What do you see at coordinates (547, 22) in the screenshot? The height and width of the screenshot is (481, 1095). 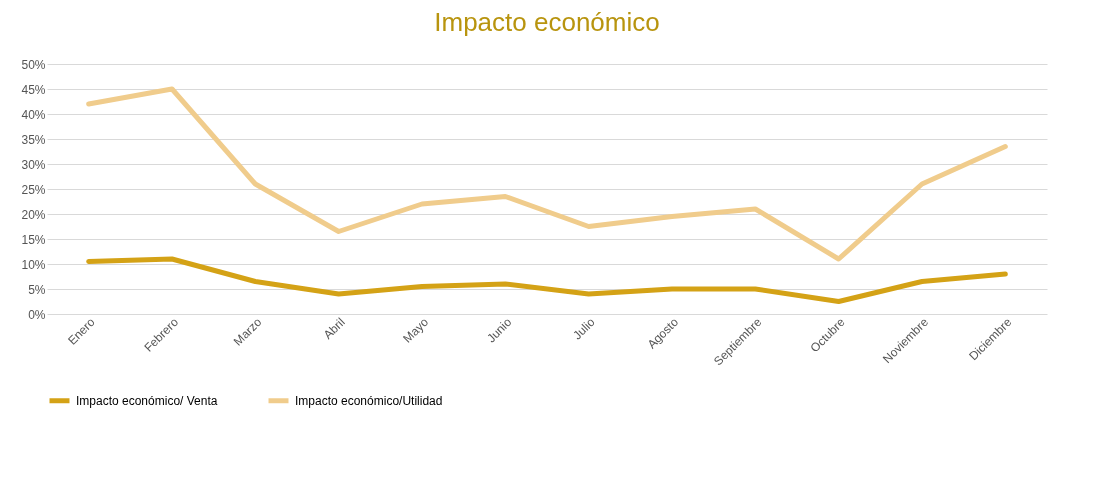 I see `chart-title: Impacto económico` at bounding box center [547, 22].